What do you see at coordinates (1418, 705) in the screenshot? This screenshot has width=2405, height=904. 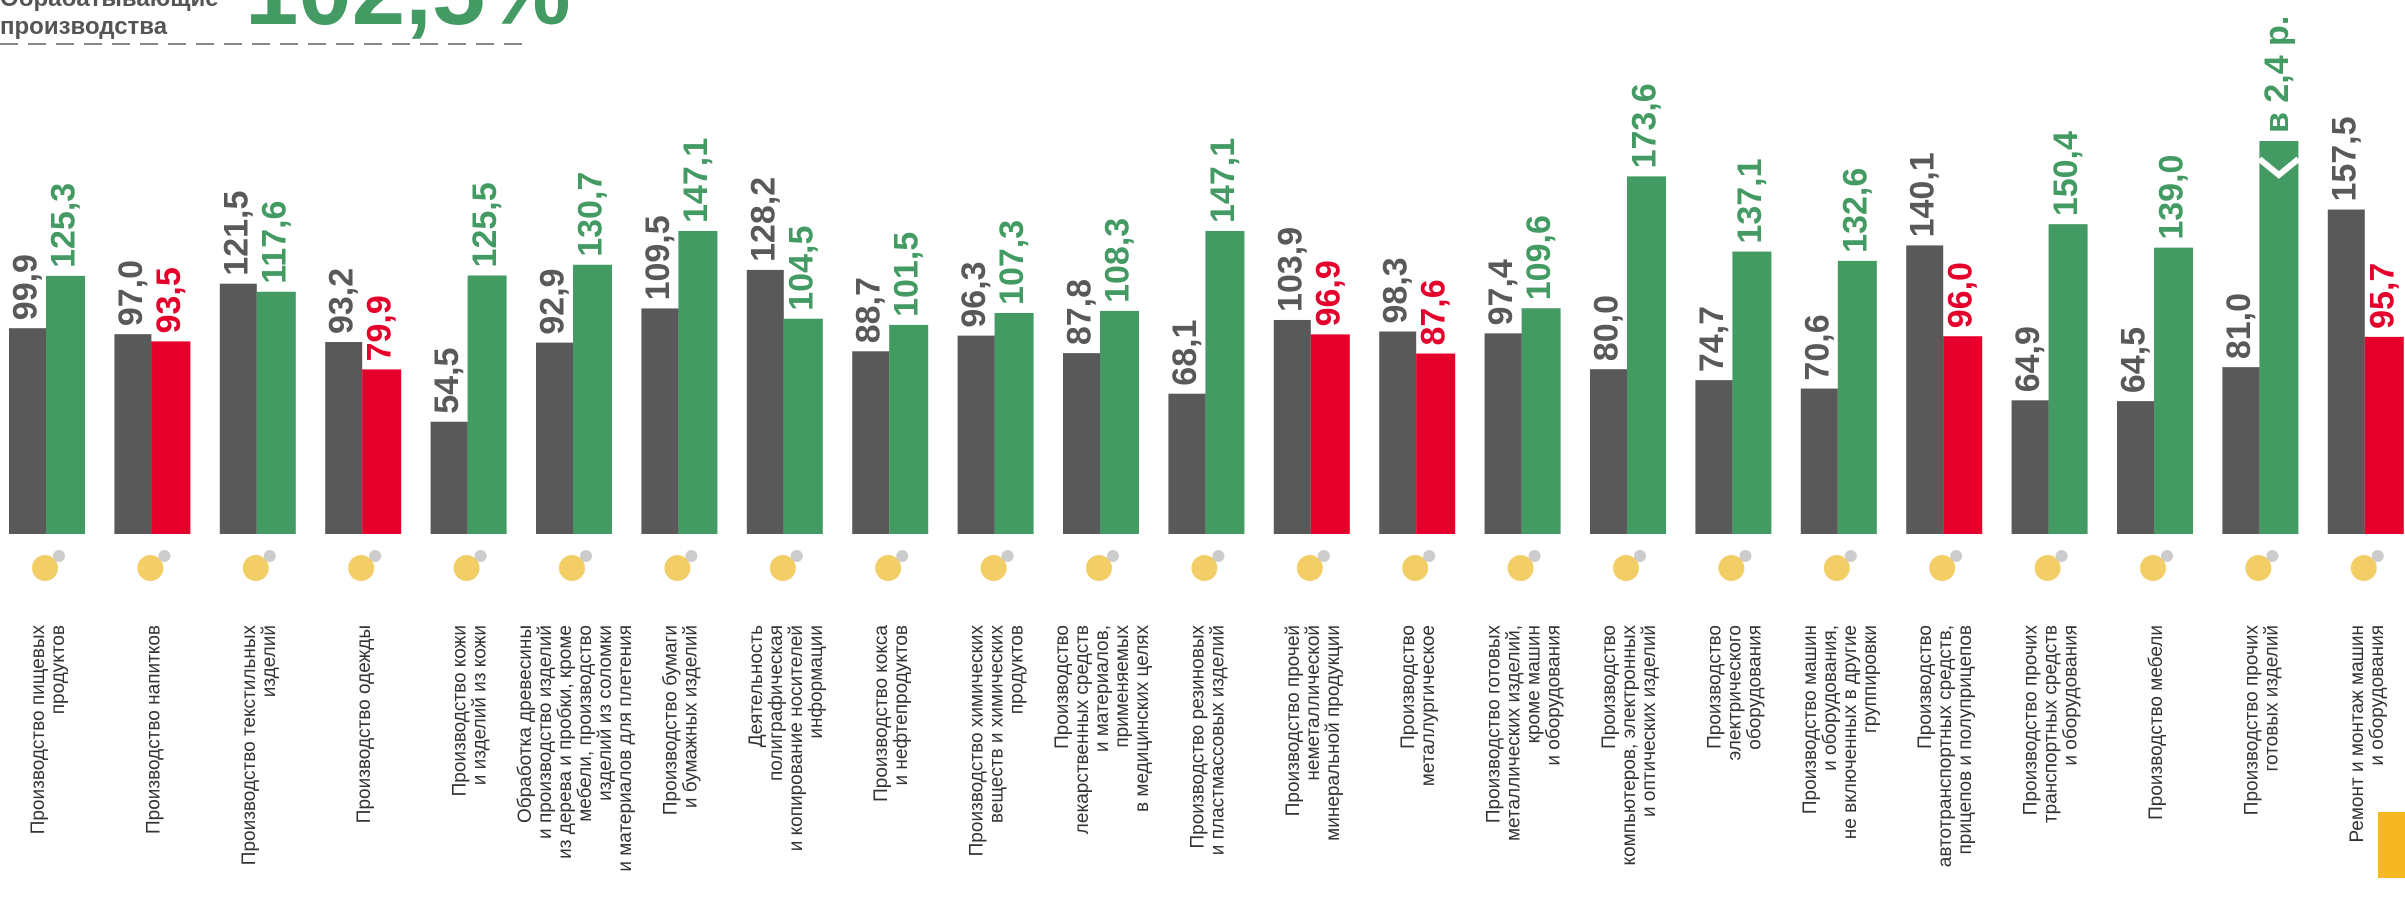 I see `category-label: Производствометаллургическое` at bounding box center [1418, 705].